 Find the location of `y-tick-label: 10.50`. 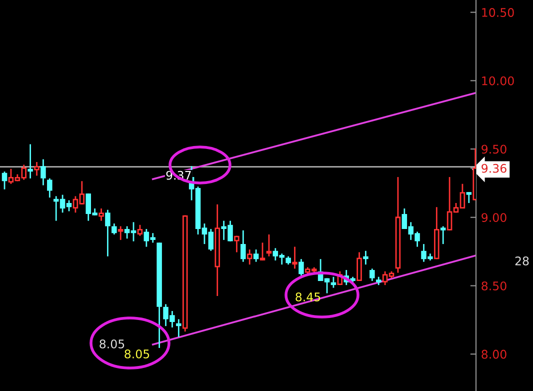

y-tick-label: 10.50 is located at coordinates (498, 12).